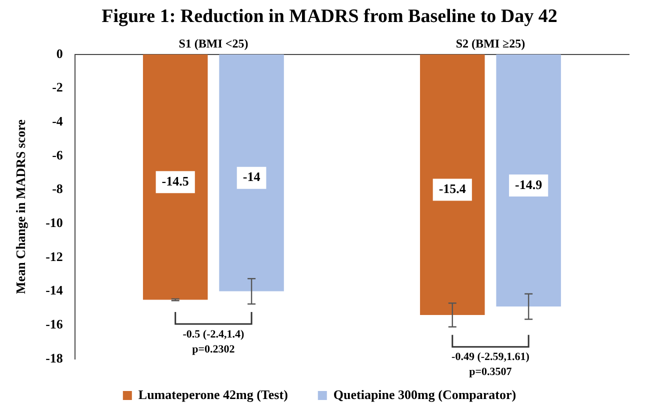 This screenshot has width=659, height=412. What do you see at coordinates (54, 222) in the screenshot?
I see `y-tick-label: -10` at bounding box center [54, 222].